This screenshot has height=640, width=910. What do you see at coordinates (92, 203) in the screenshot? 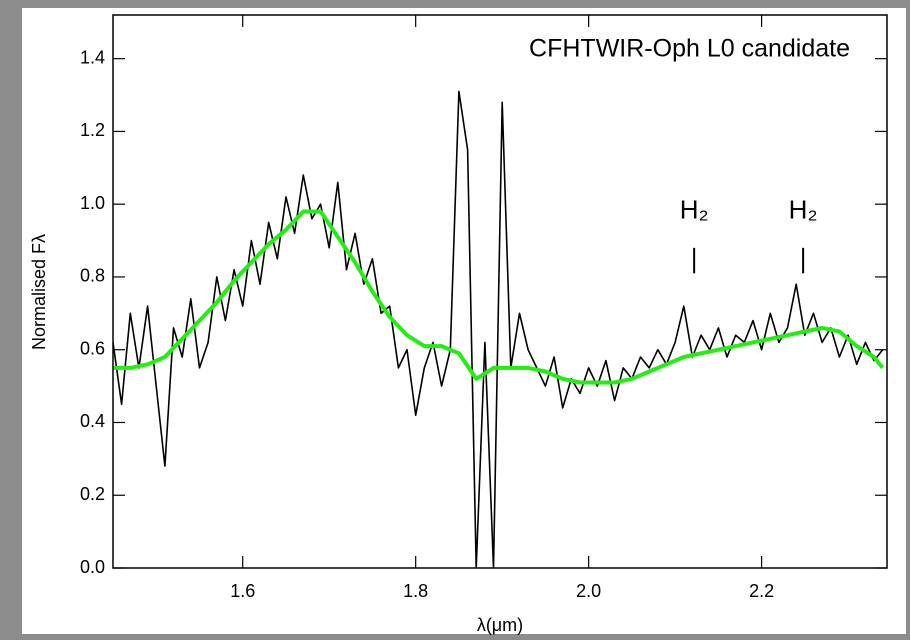
I see `y-tick-label: 1.0` at bounding box center [92, 203].